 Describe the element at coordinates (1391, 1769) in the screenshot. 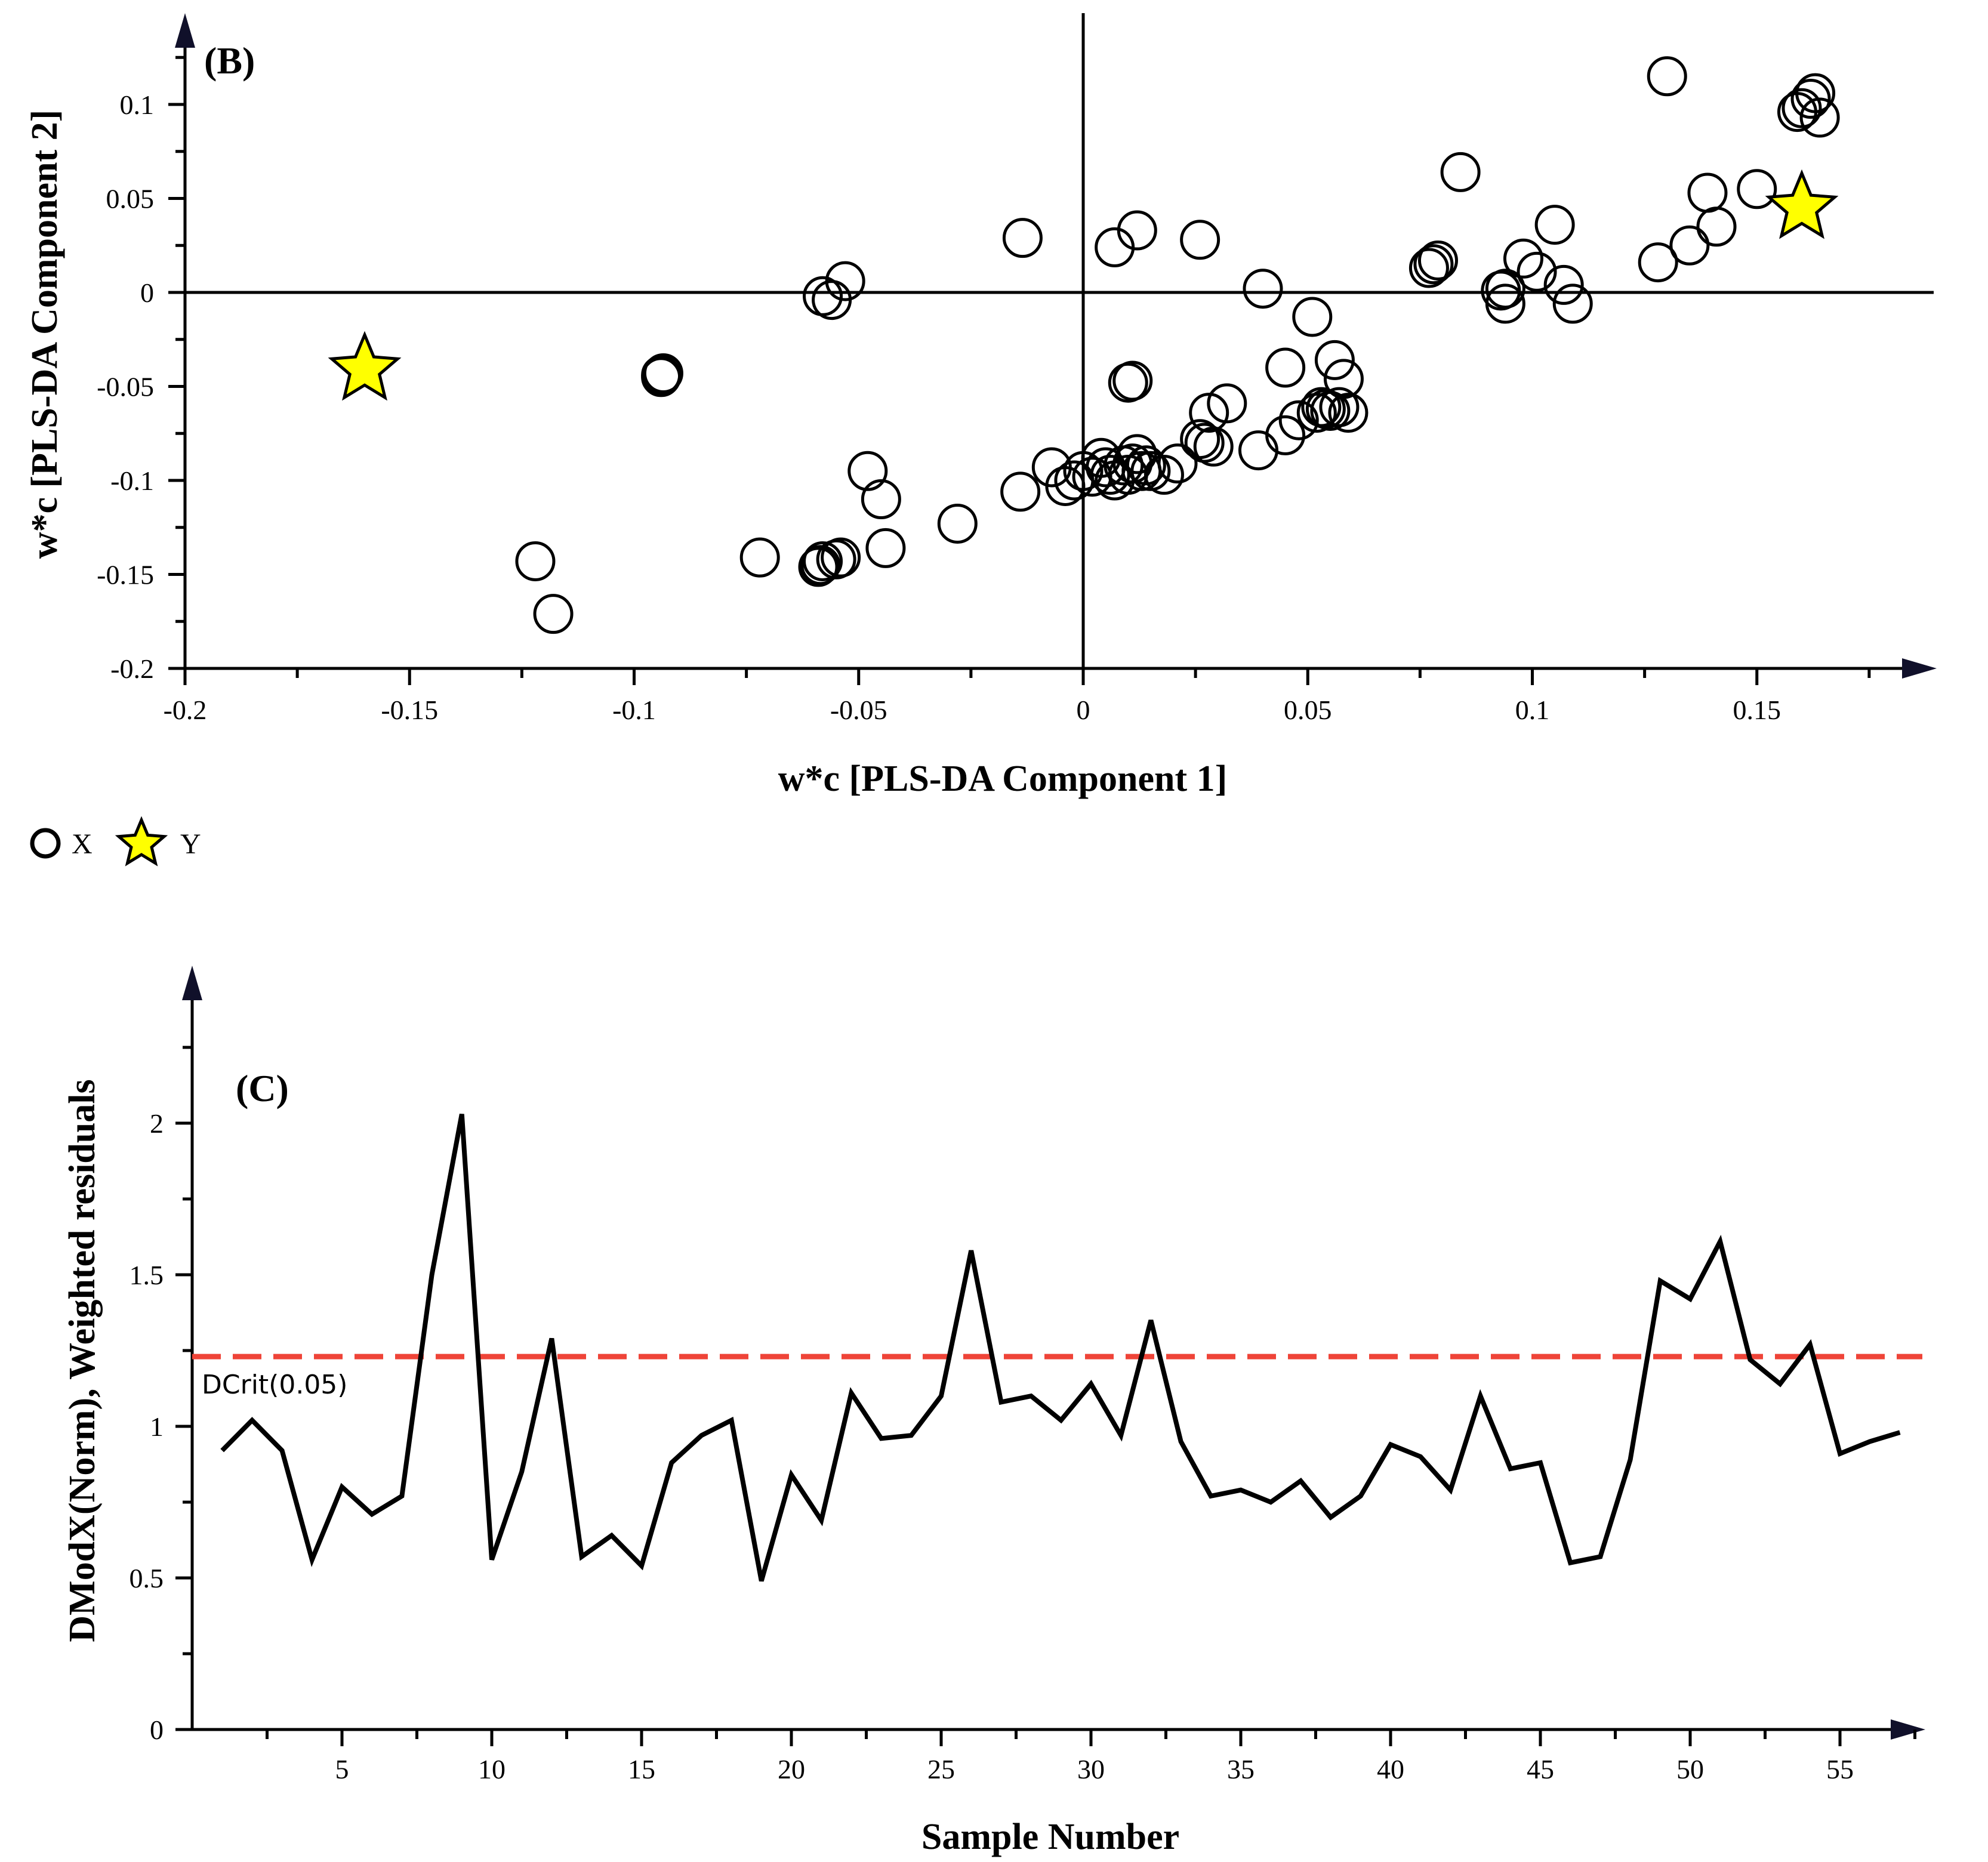

I see `c-x-tick-label: 40` at that location.